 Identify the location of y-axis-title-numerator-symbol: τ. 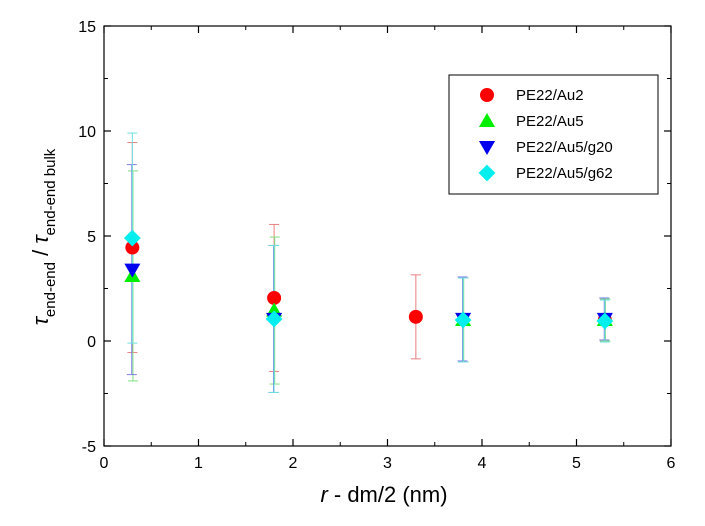
(40, 320).